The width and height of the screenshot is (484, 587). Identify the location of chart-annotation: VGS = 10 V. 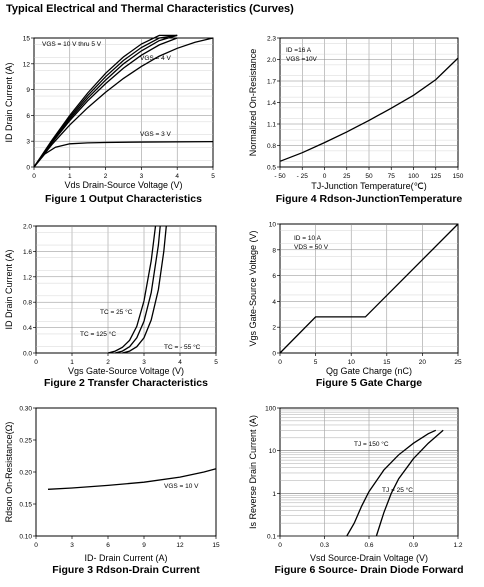
(181, 486).